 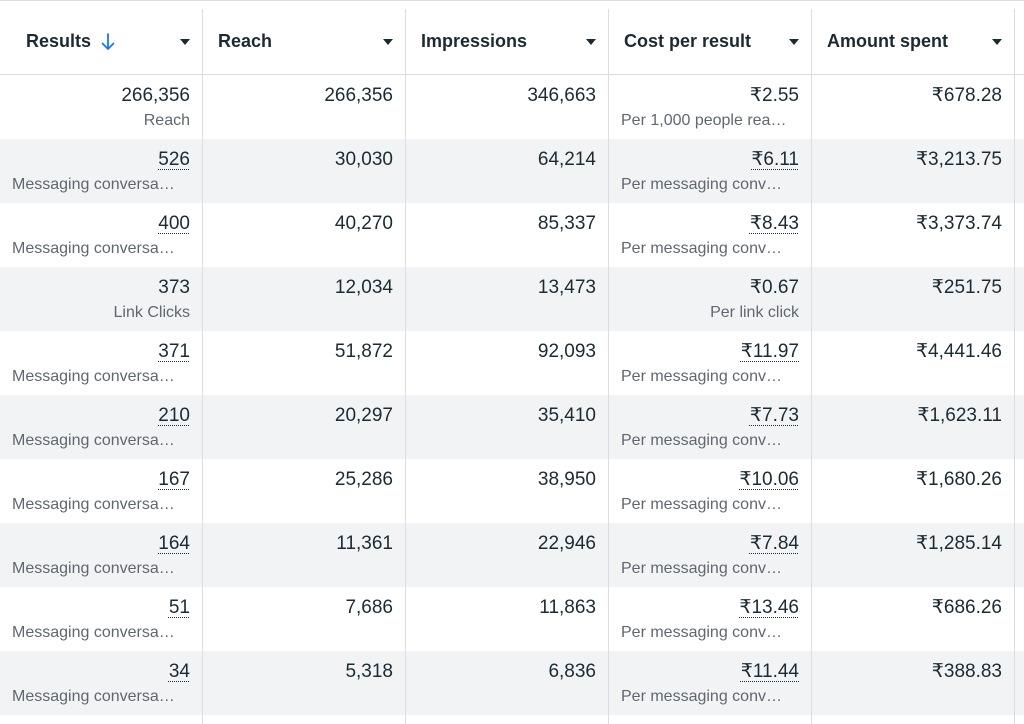 What do you see at coordinates (174, 287) in the screenshot?
I see `cell-value: 373` at bounding box center [174, 287].